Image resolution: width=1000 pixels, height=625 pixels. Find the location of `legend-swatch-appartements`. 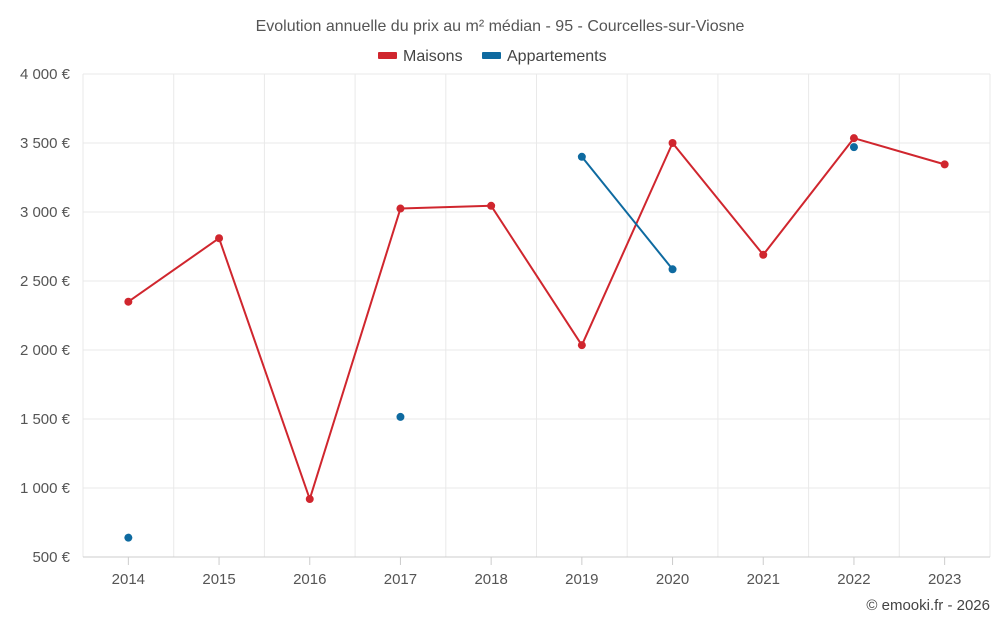

legend-swatch-appartements is located at coordinates (491, 55).